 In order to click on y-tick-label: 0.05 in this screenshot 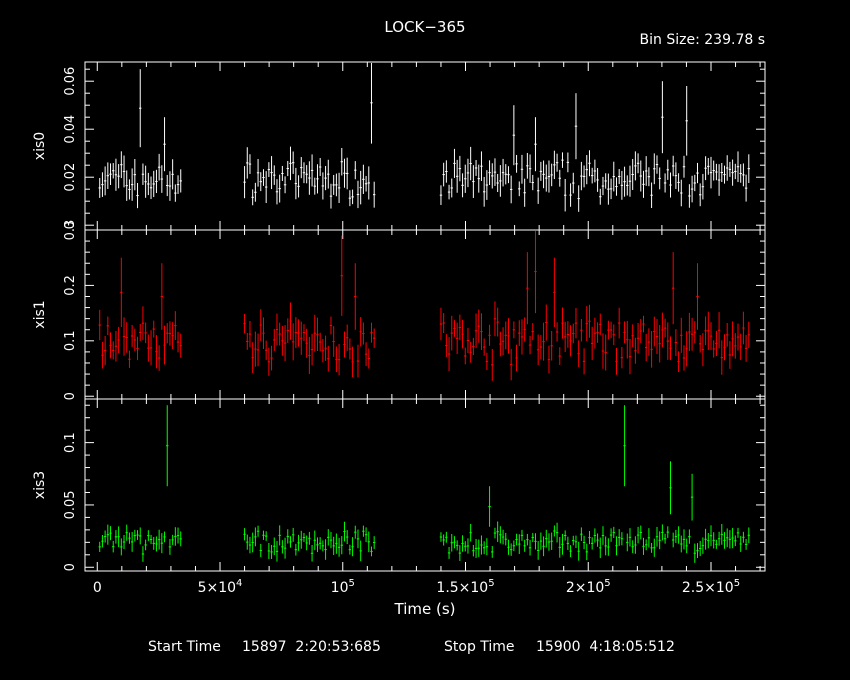, I will do `click(70, 504)`.